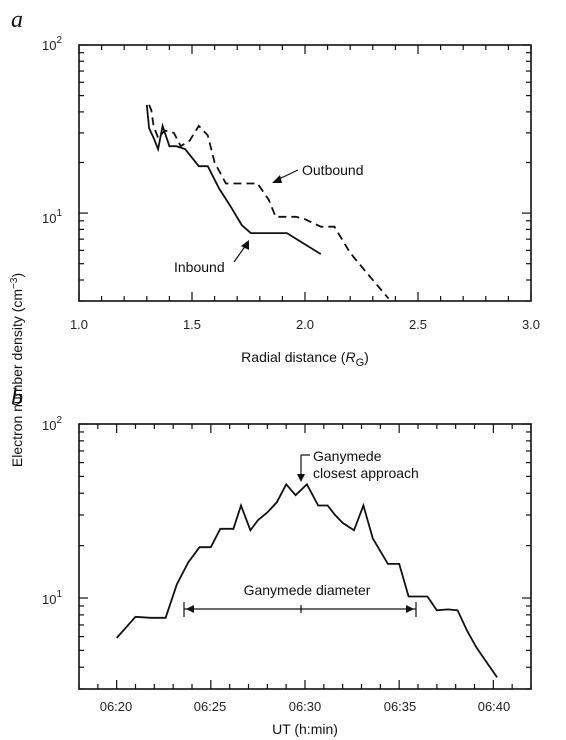  I want to click on panel-b-label: b, so click(17, 398).